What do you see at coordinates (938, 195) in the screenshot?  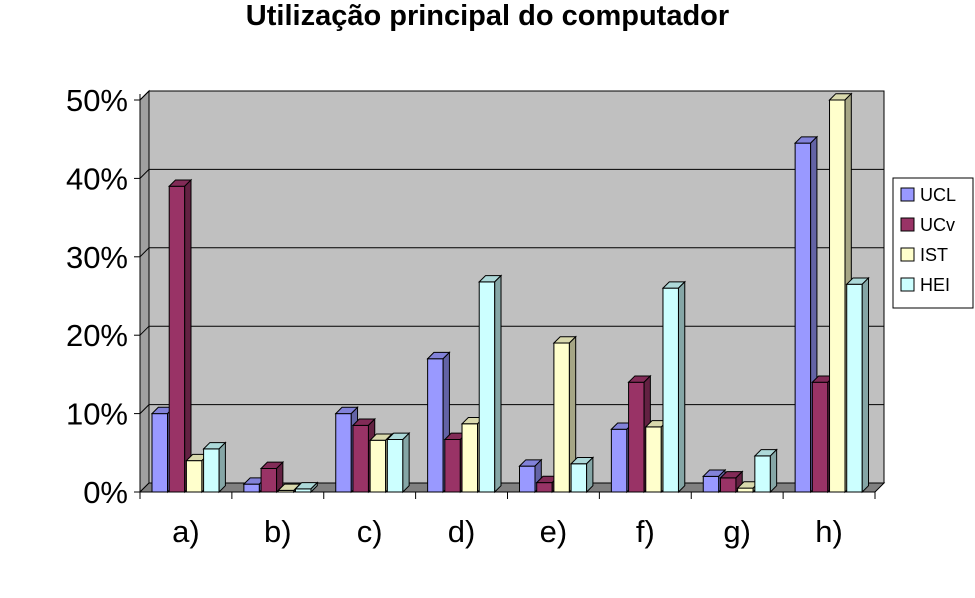 I see `legend-label: UCL` at bounding box center [938, 195].